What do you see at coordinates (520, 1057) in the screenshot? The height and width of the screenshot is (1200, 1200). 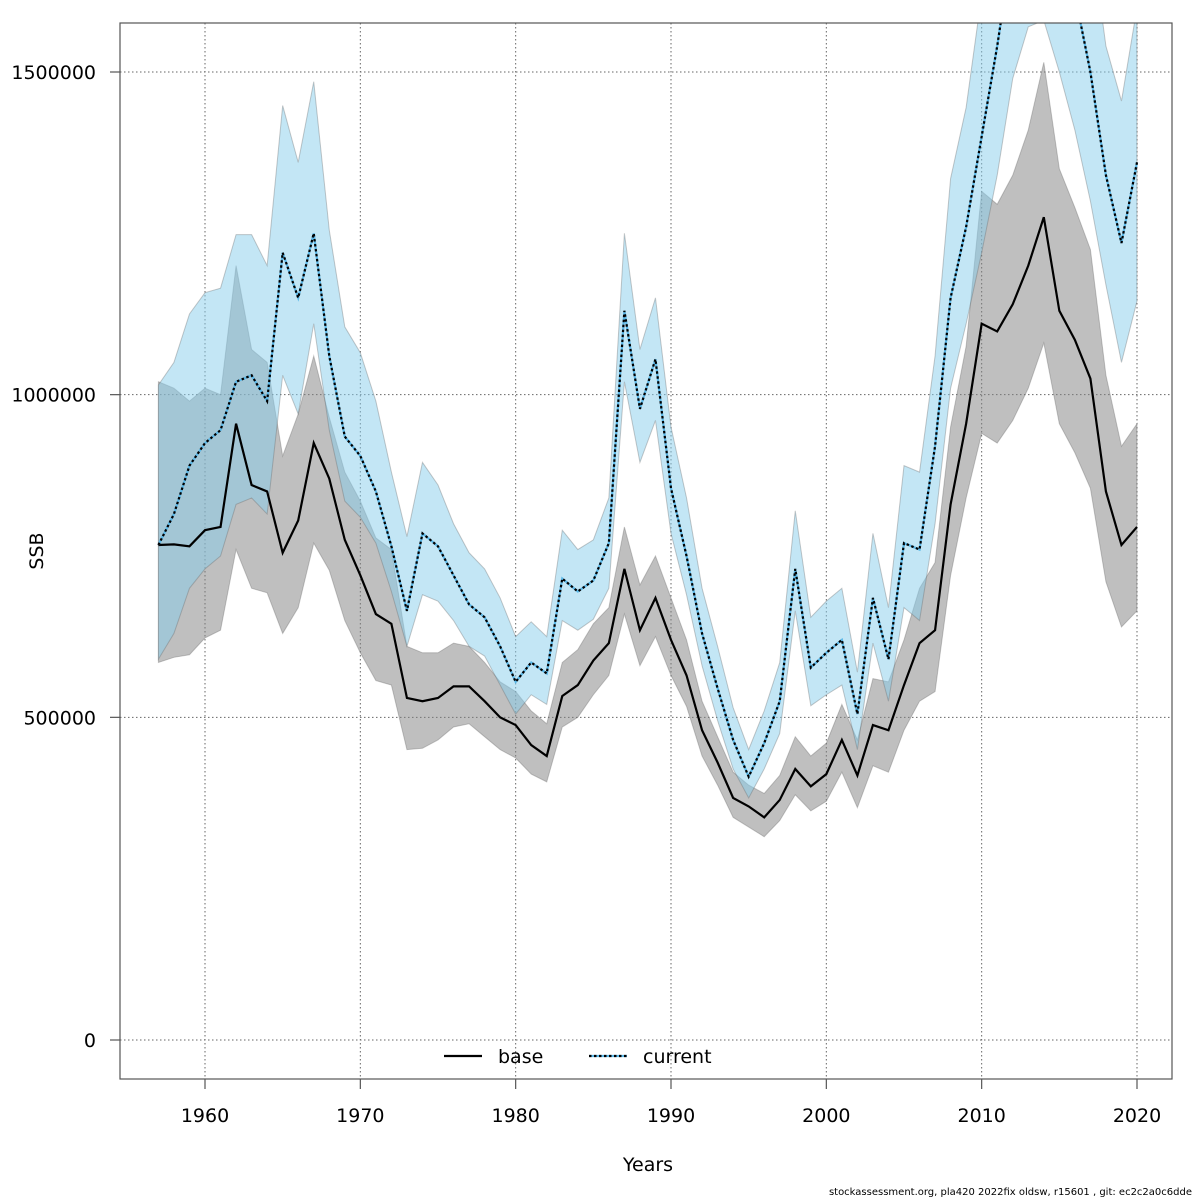 I see `legend-label-base: base` at bounding box center [520, 1057].